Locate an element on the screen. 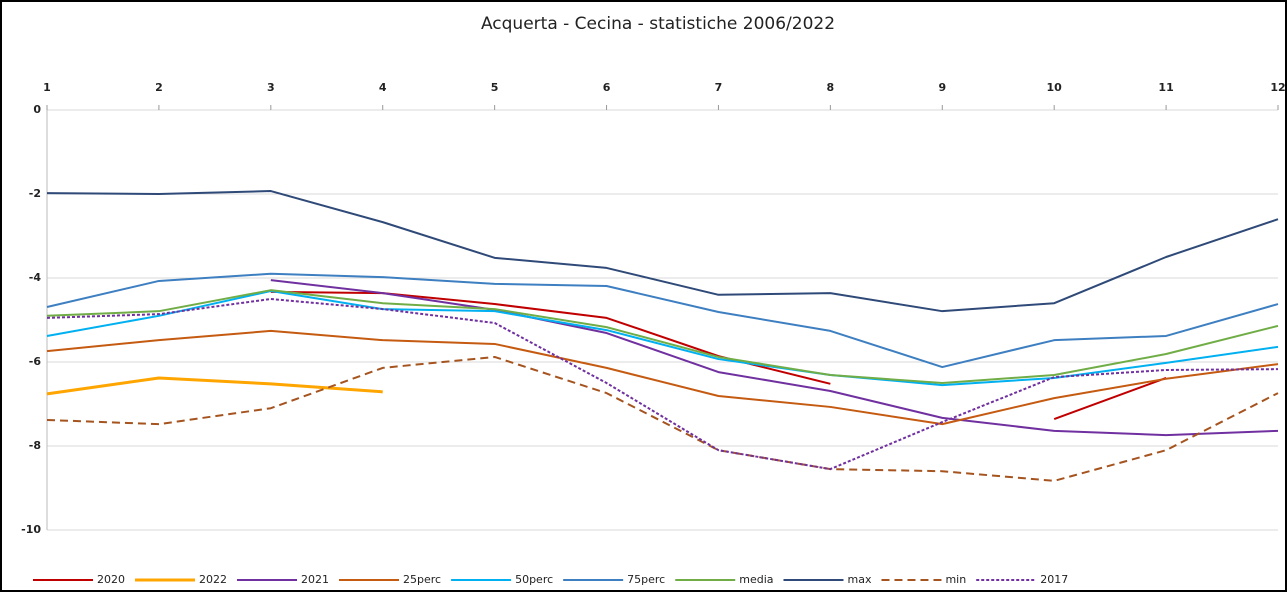 The image size is (1287, 592). legend-label: min is located at coordinates (955, 579).